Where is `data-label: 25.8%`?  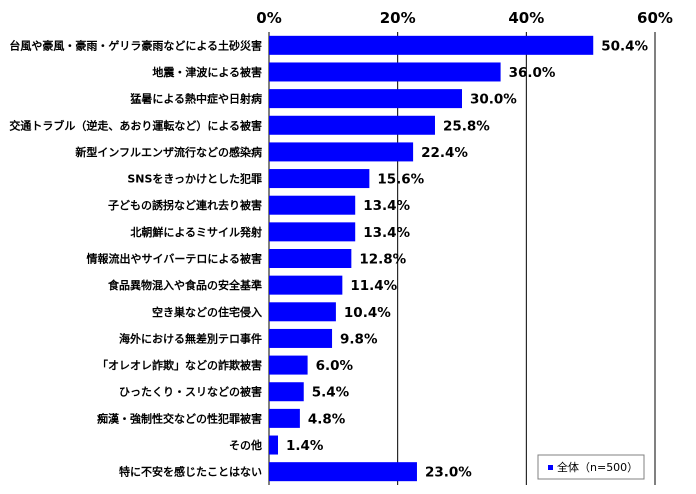 data-label: 25.8% is located at coordinates (466, 126).